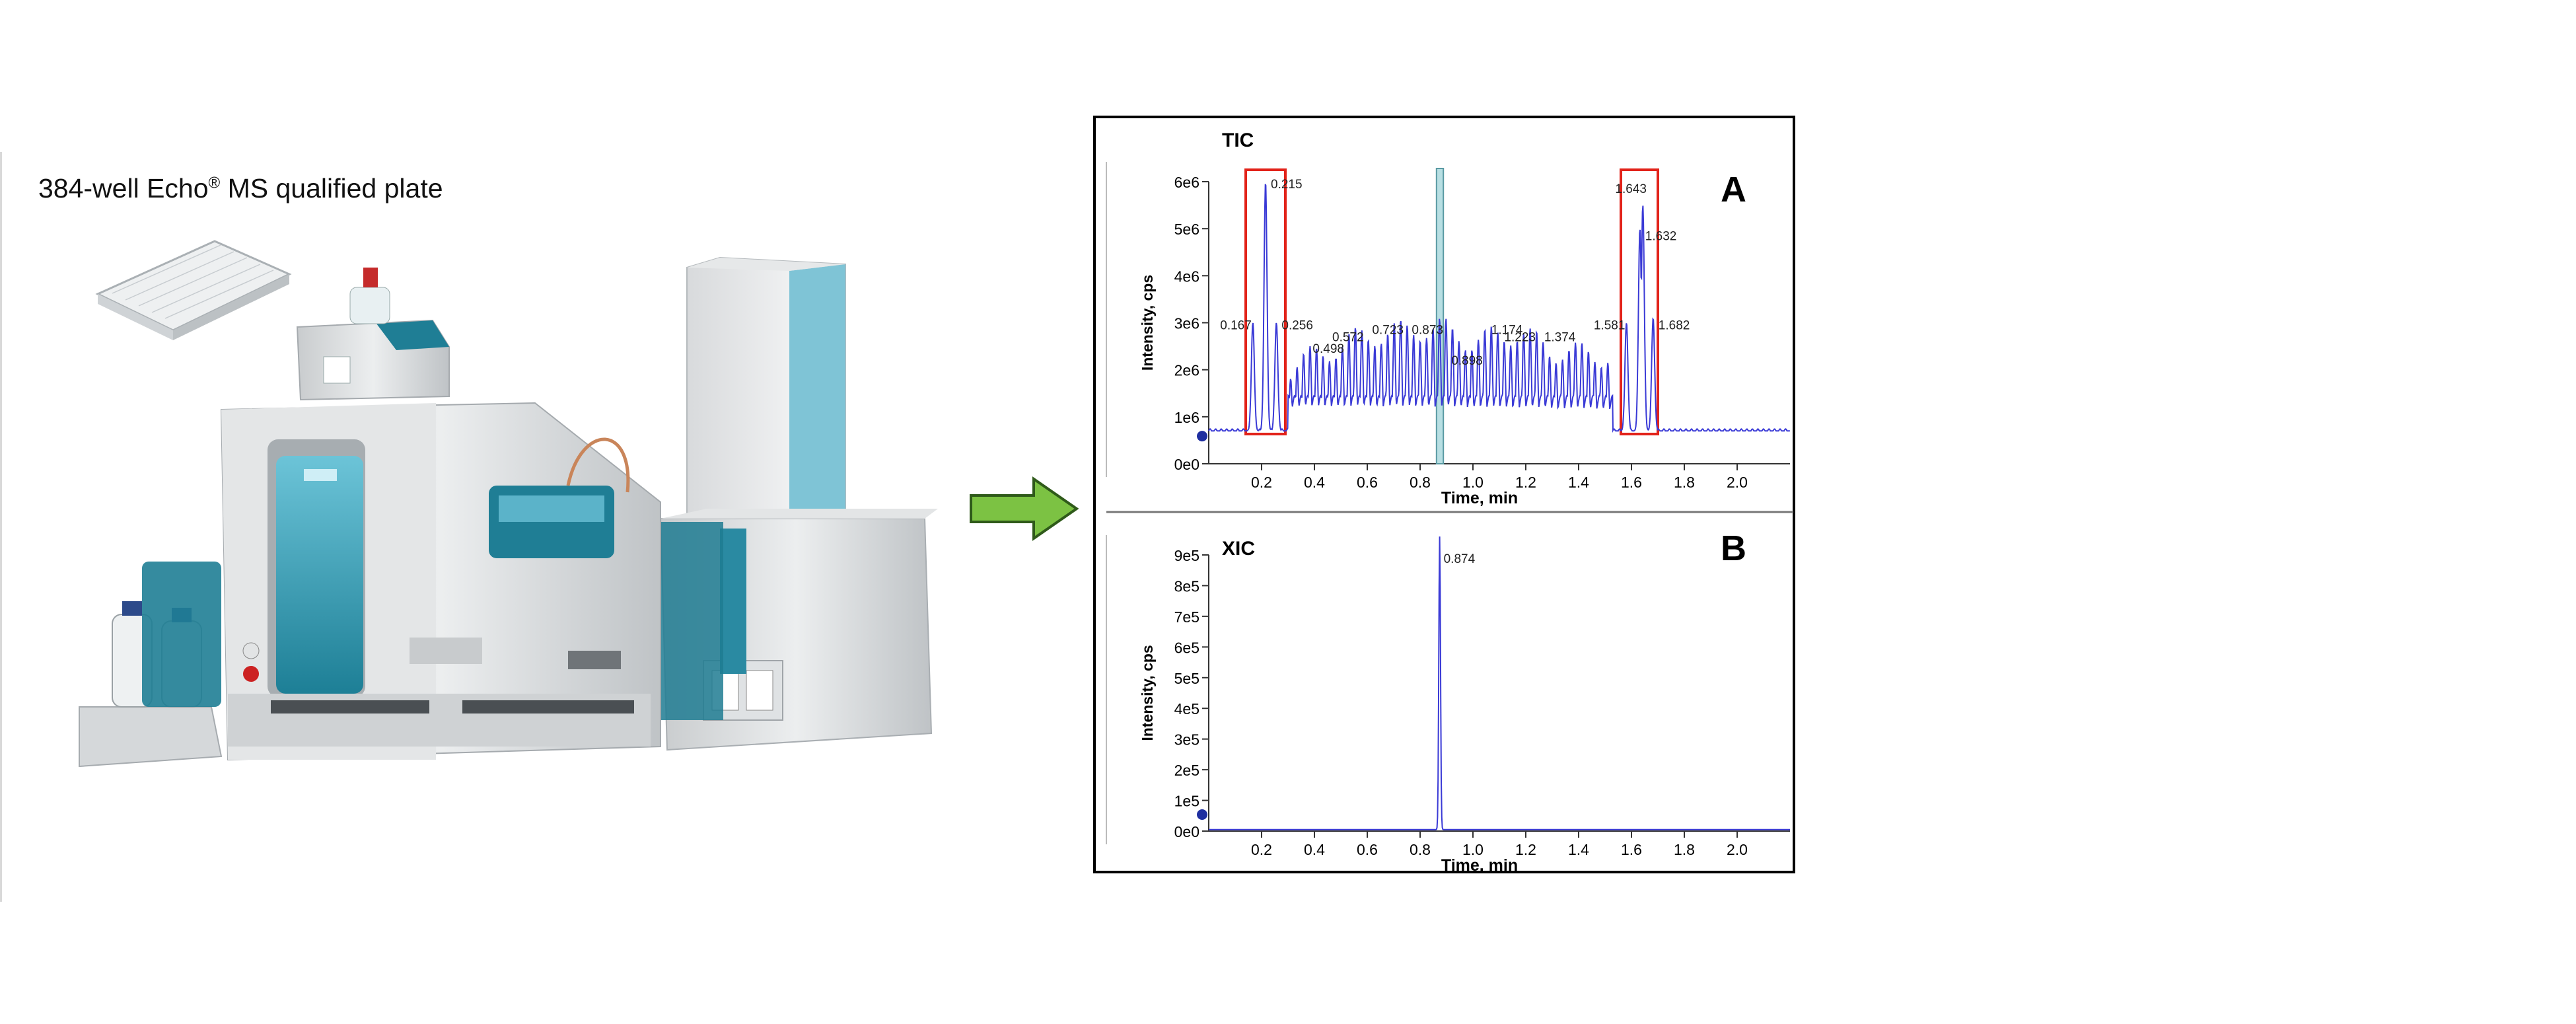 Image resolution: width=2576 pixels, height=1024 pixels. What do you see at coordinates (1610, 326) in the screenshot?
I see `peak-label: 1.581` at bounding box center [1610, 326].